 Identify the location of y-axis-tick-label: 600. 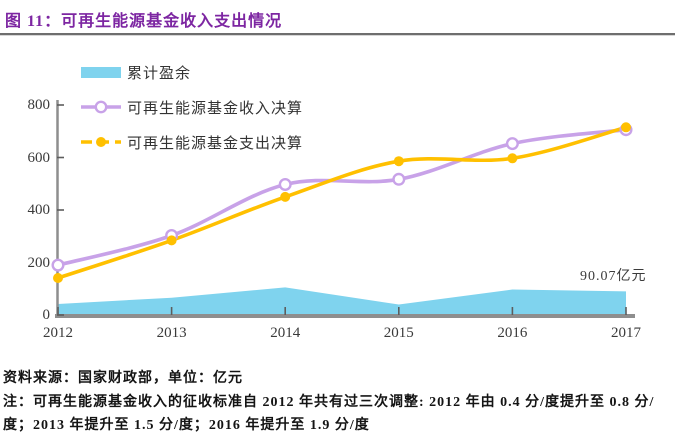
(39, 157).